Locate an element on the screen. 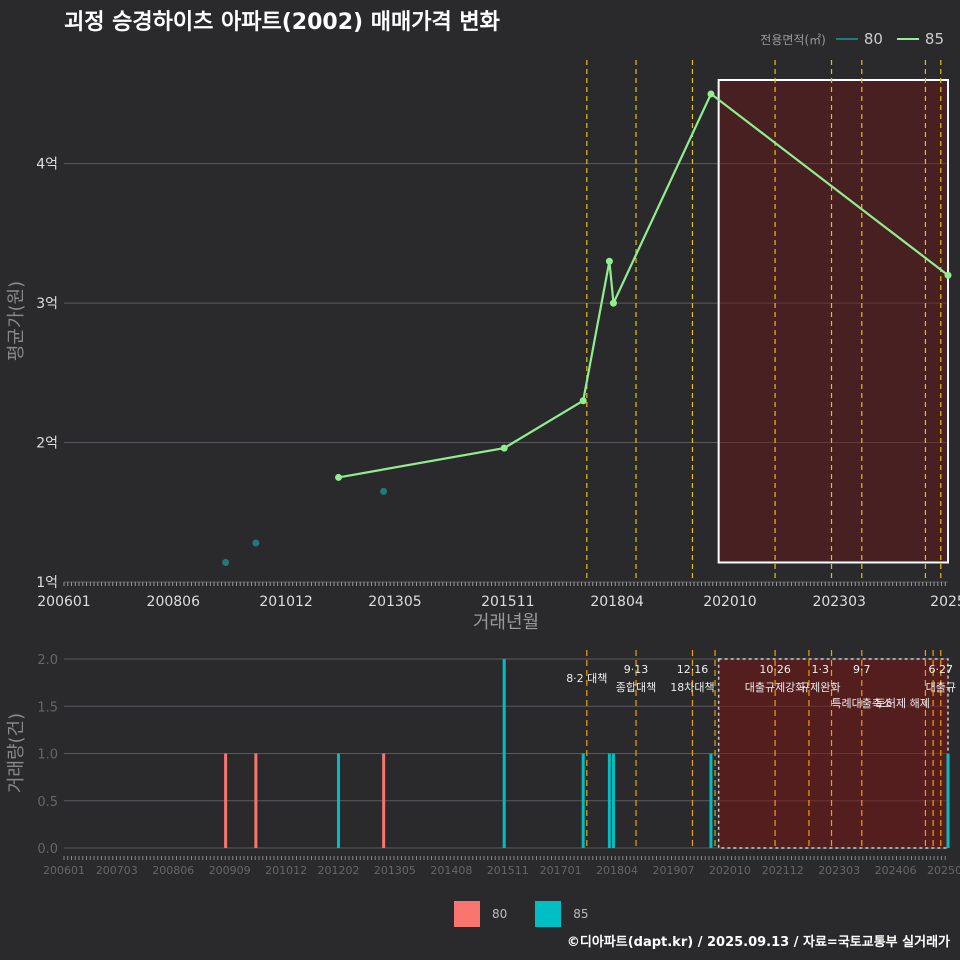  x-tick-label: 201408 is located at coordinates (451, 870).